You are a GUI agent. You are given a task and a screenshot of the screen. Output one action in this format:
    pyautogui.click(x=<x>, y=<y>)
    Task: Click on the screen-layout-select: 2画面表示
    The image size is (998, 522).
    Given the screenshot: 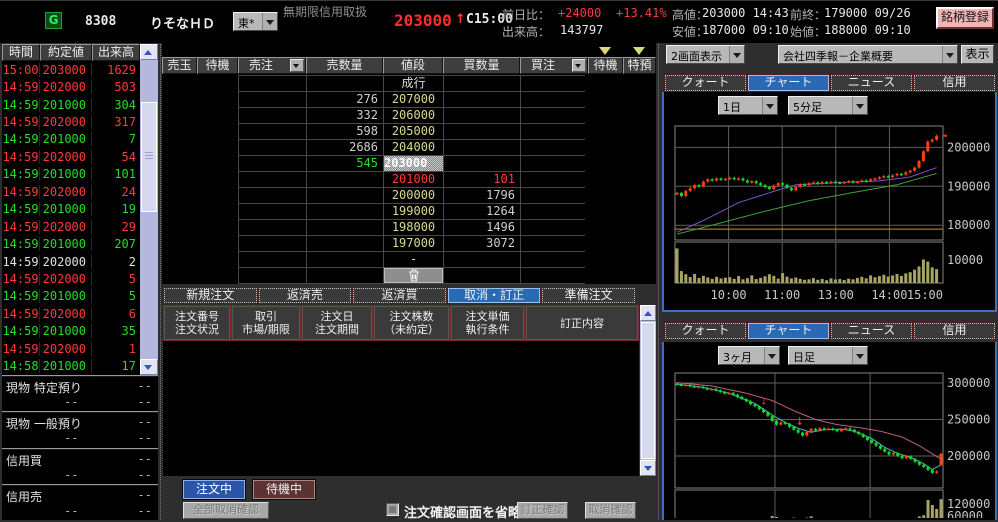 What is the action you would take?
    pyautogui.click(x=705, y=54)
    